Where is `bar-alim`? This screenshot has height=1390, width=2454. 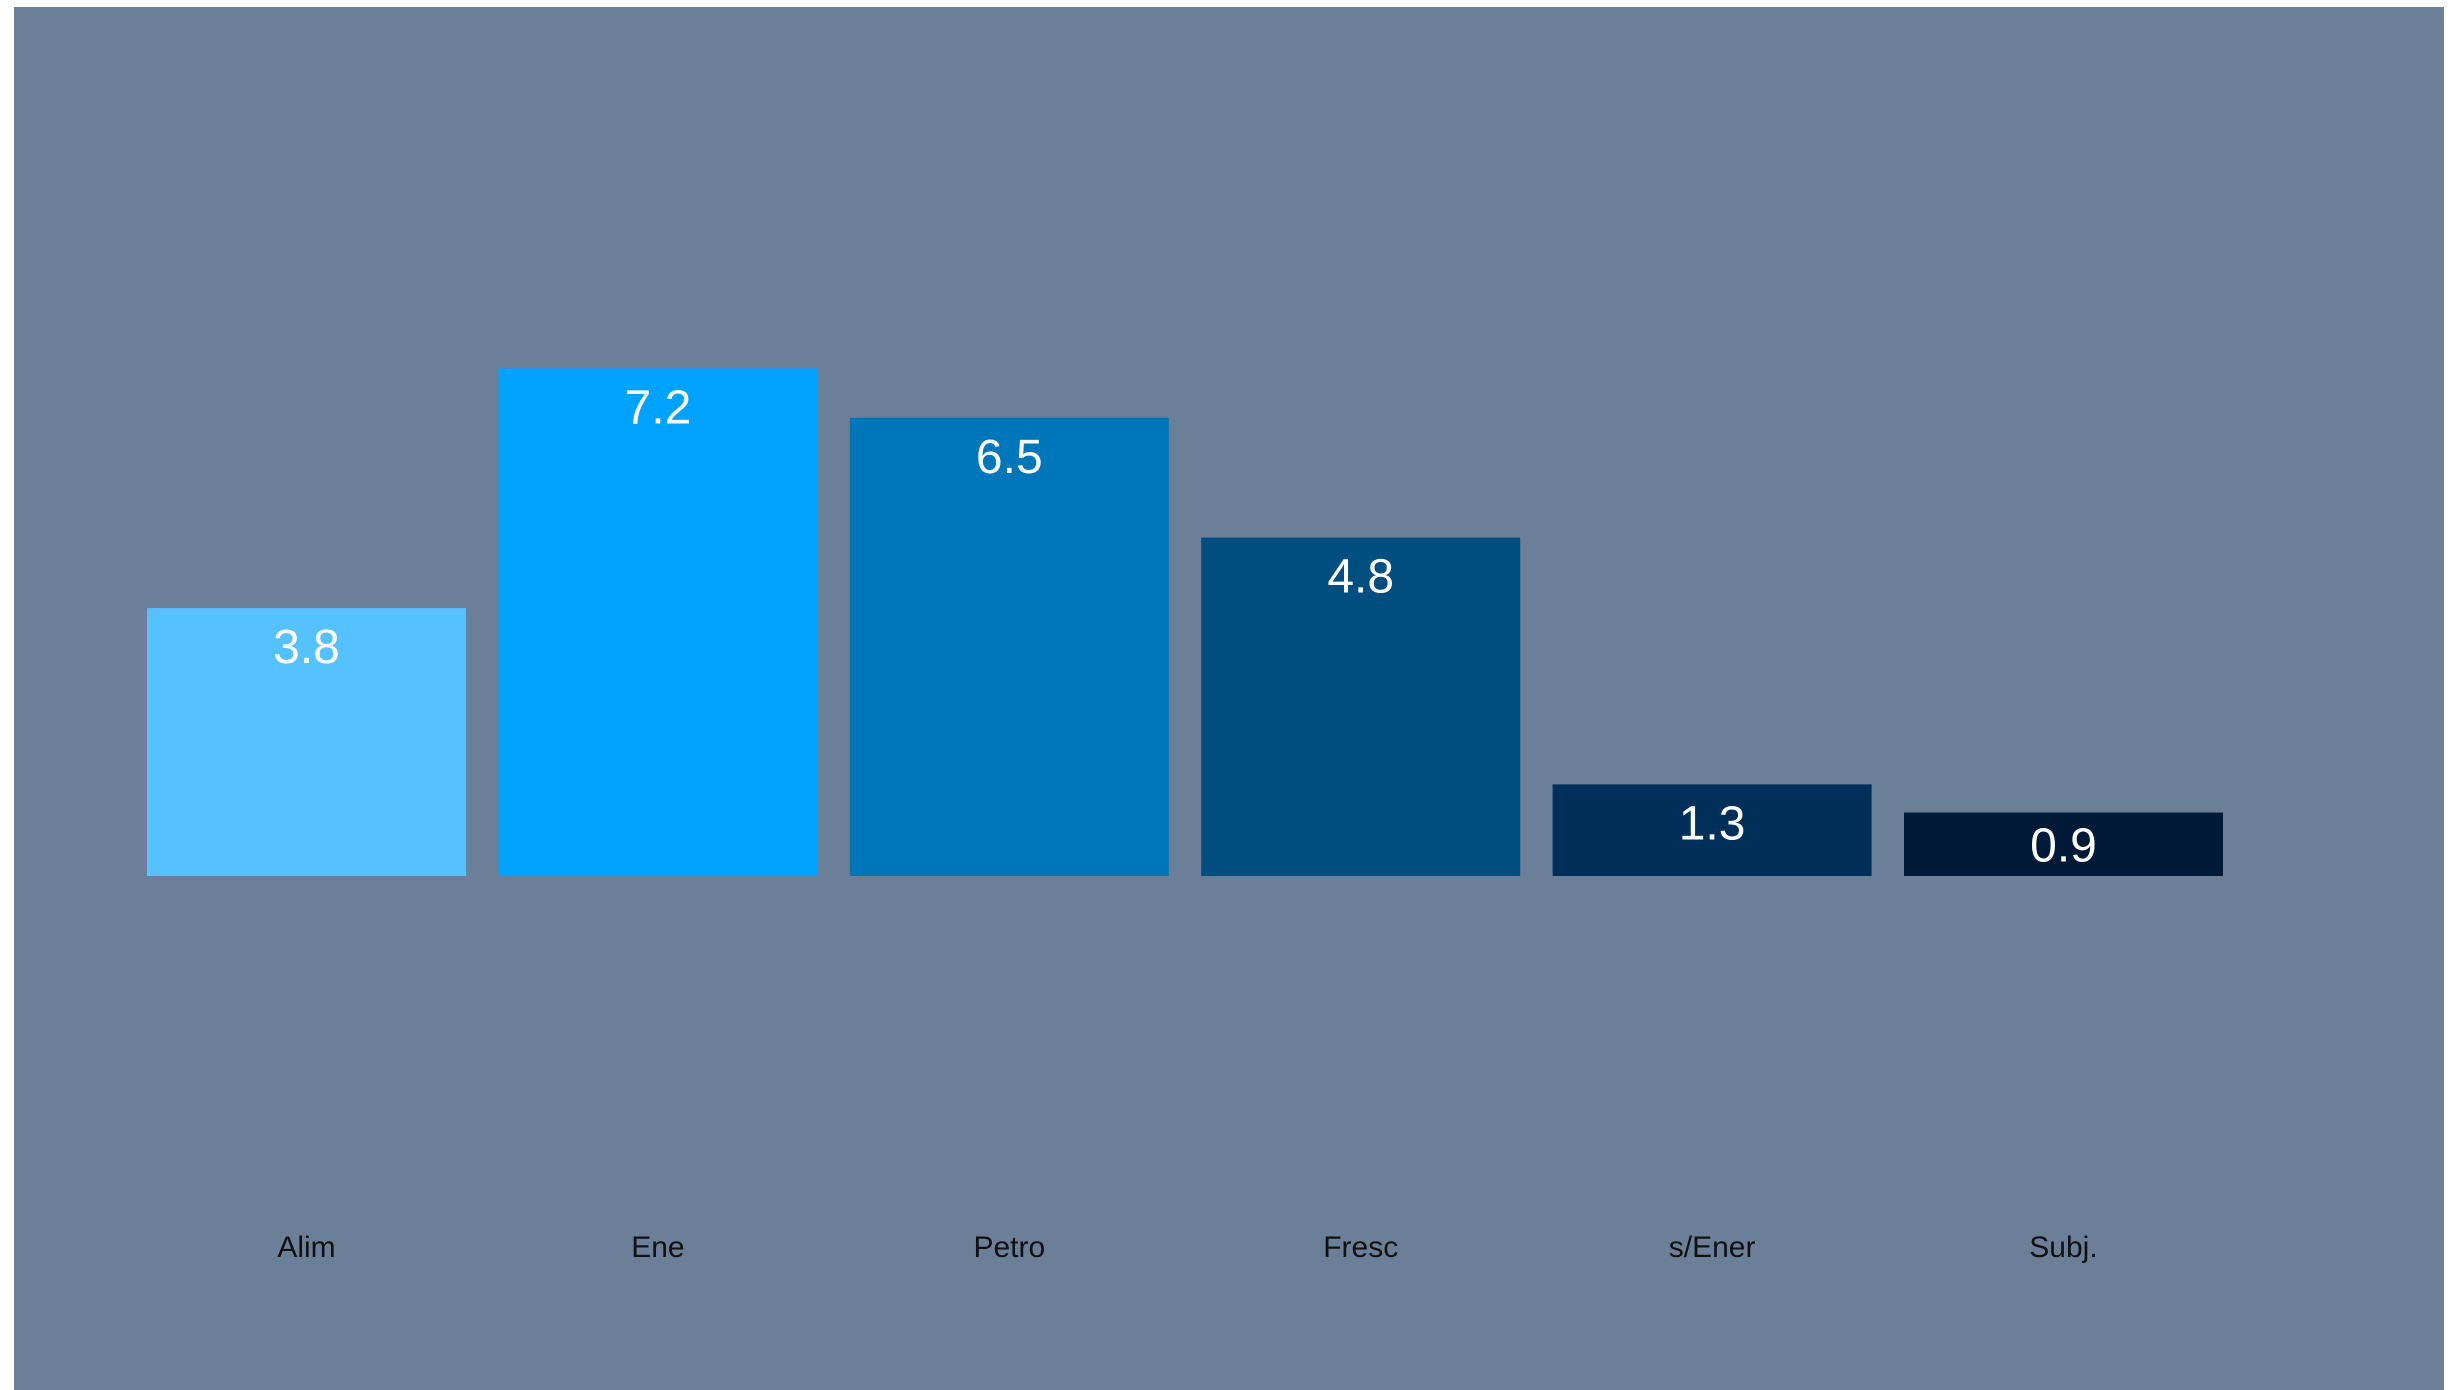
bar-alim is located at coordinates (306, 742).